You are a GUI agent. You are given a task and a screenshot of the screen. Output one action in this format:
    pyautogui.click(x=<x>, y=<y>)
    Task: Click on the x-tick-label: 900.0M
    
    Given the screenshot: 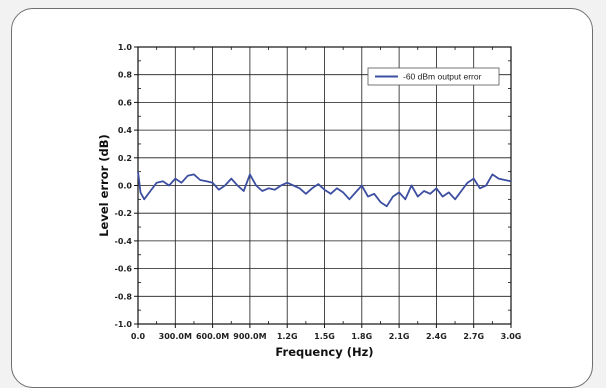 What is the action you would take?
    pyautogui.click(x=249, y=336)
    